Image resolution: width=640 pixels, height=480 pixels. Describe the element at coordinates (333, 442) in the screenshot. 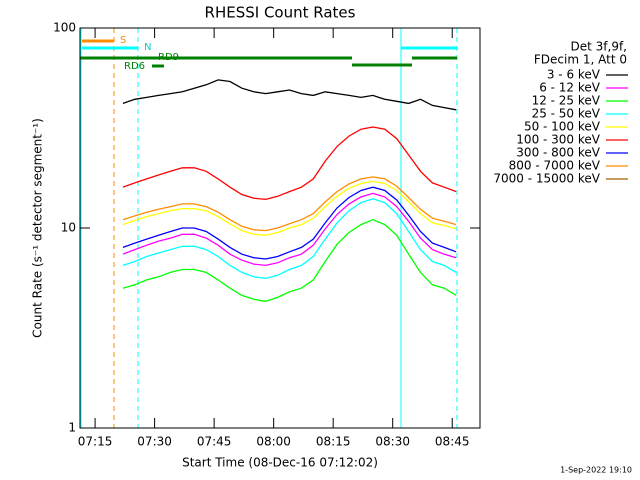

I see `x-tick-label: 08:15` at that location.